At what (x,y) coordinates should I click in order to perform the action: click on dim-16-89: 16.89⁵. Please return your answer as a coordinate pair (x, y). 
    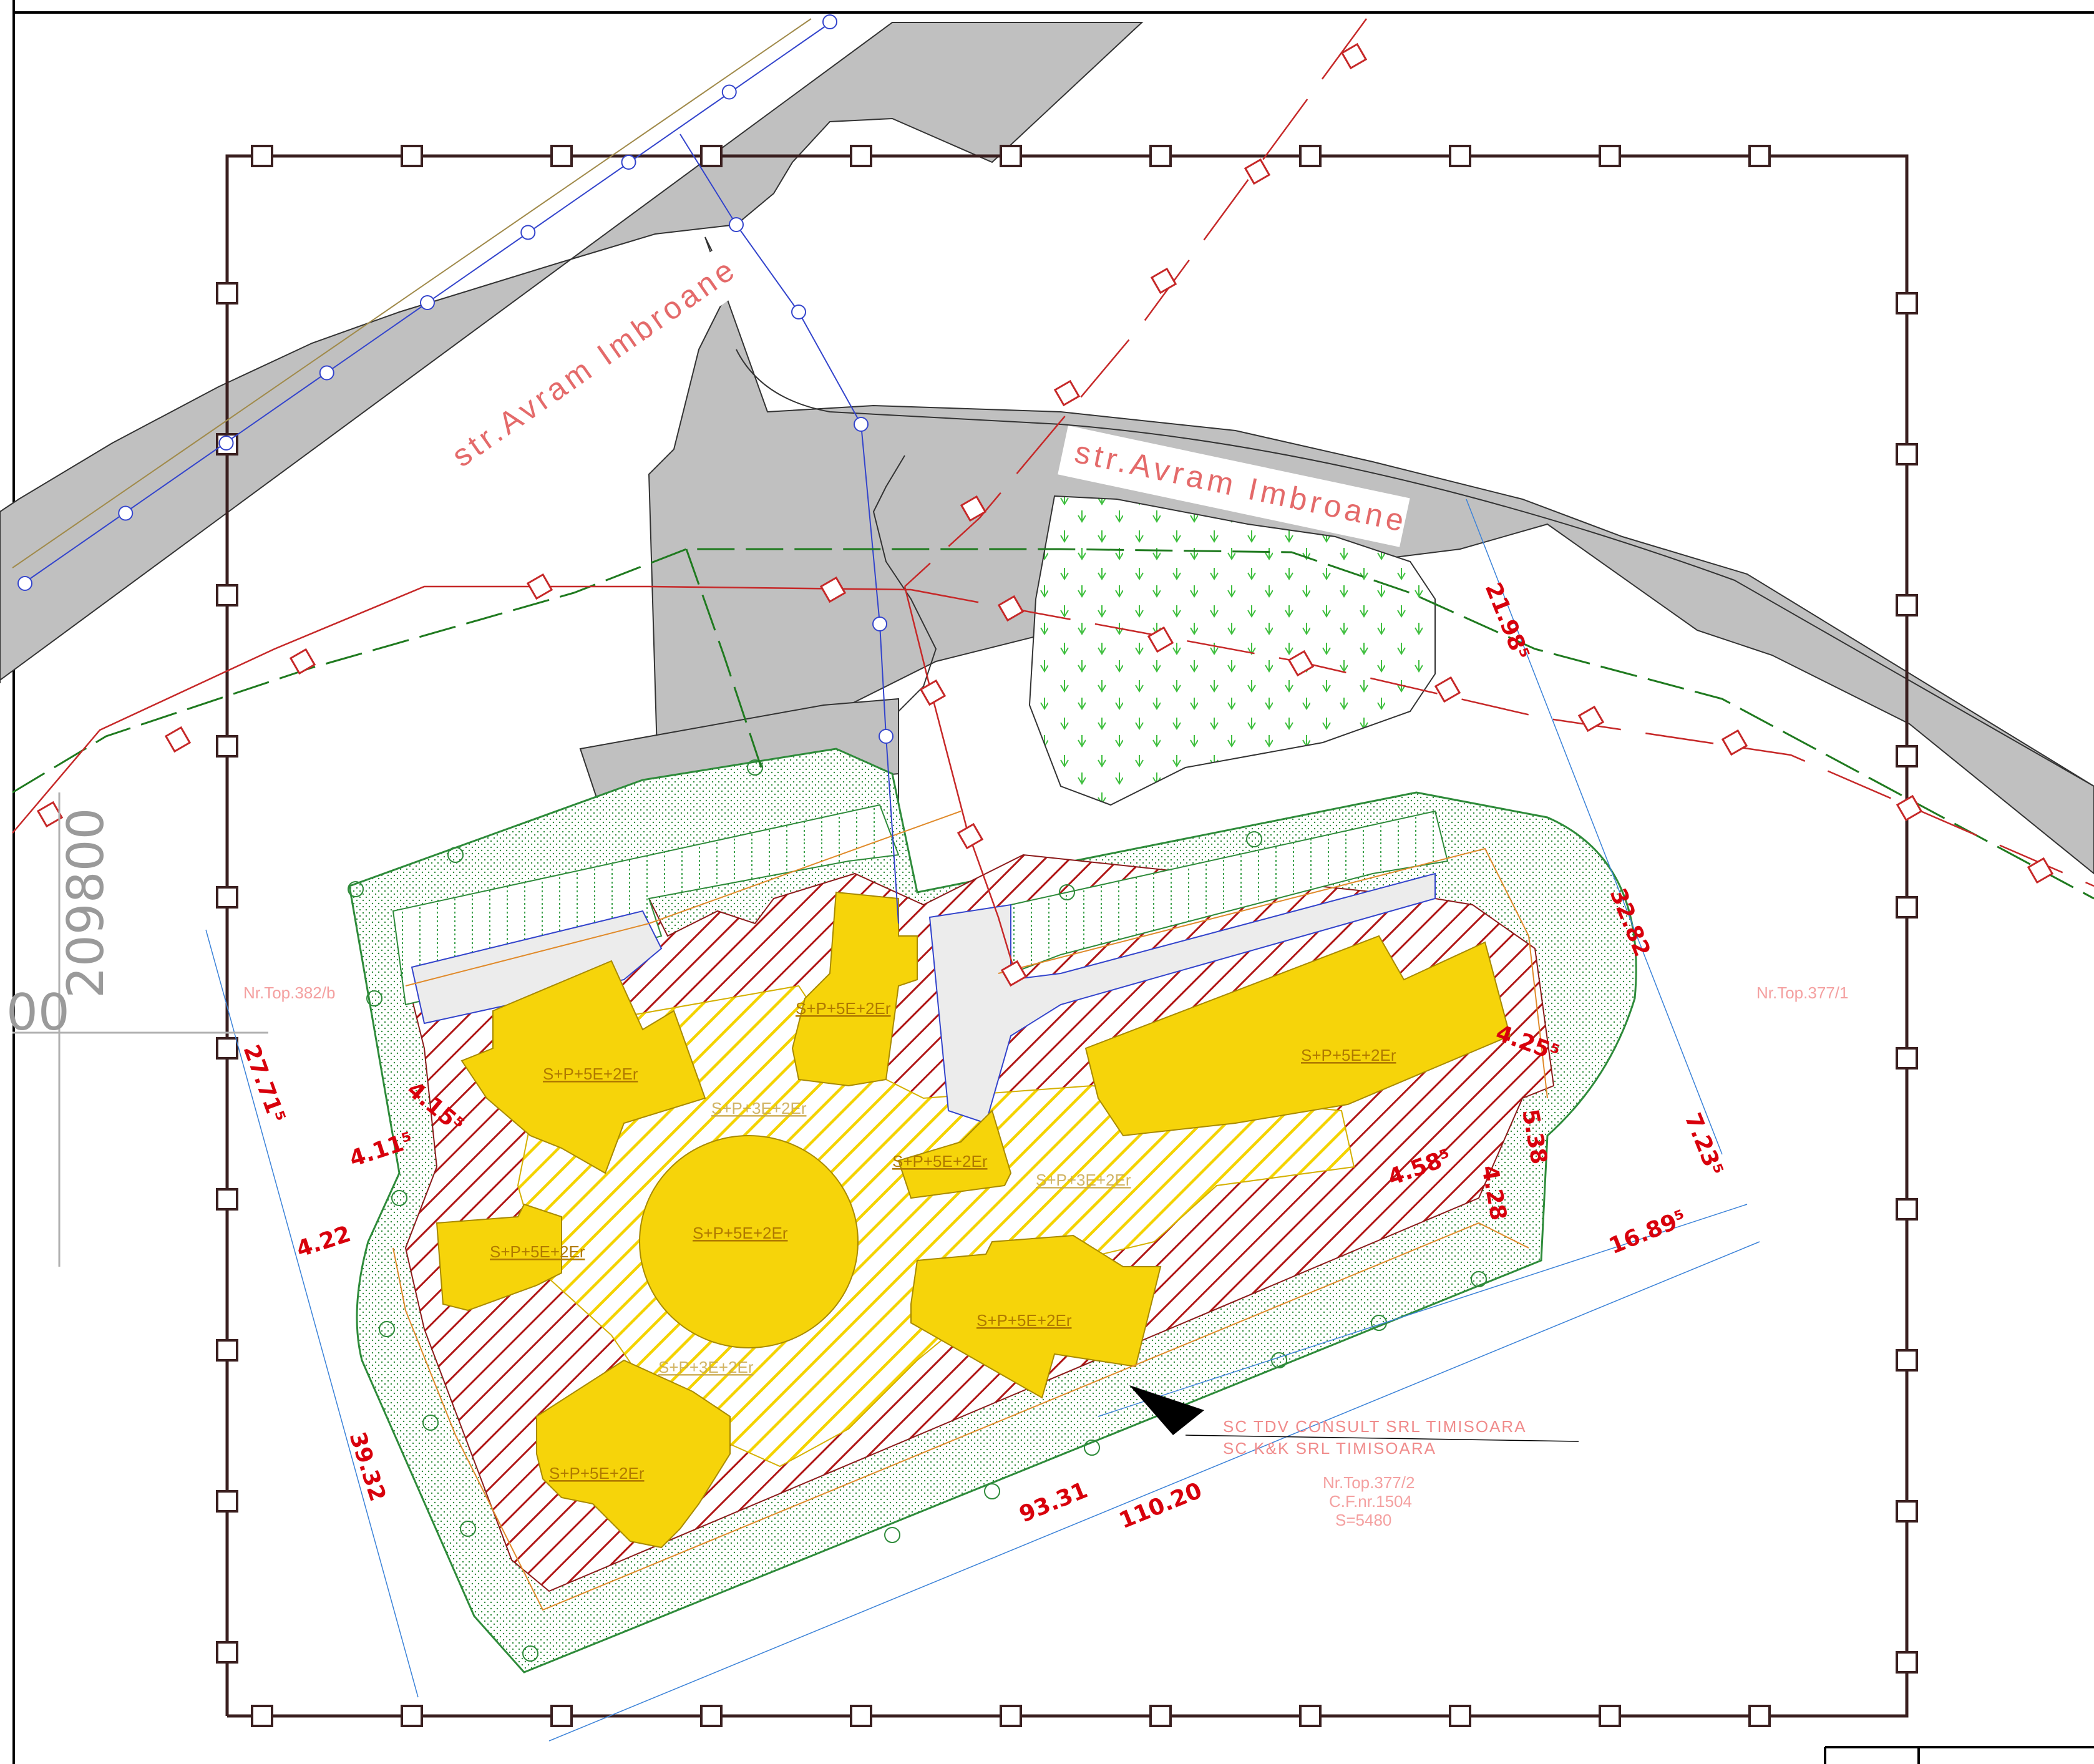
    Looking at the image, I should click on (1647, 1233).